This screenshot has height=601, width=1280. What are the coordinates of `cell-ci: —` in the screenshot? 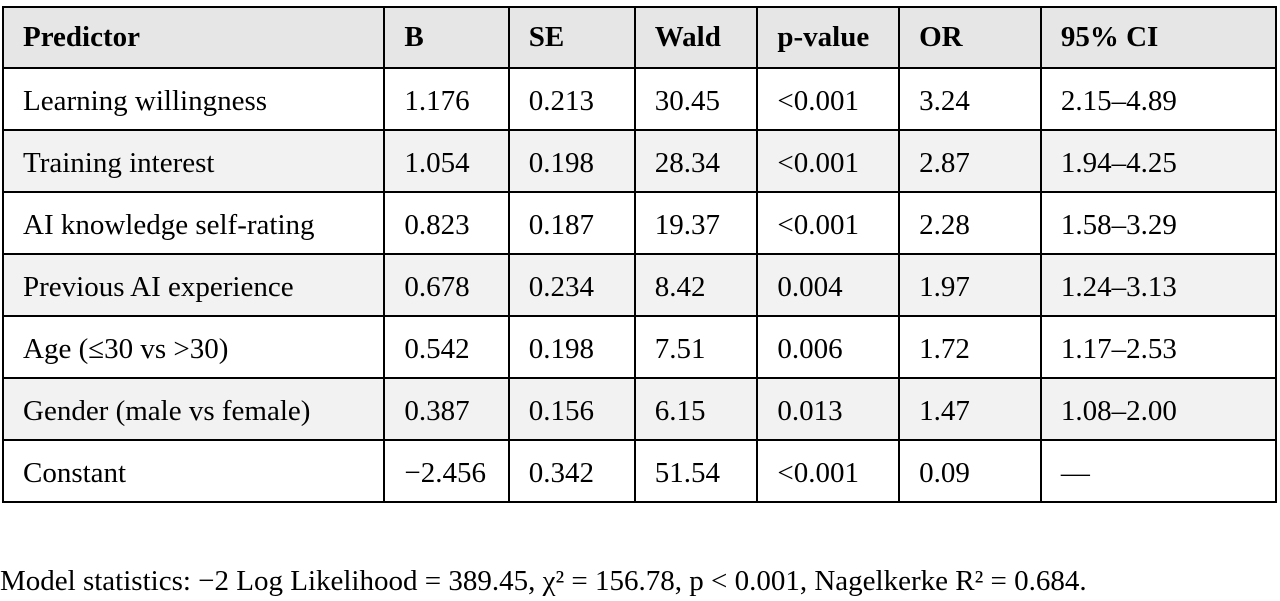 It's located at (1158, 471).